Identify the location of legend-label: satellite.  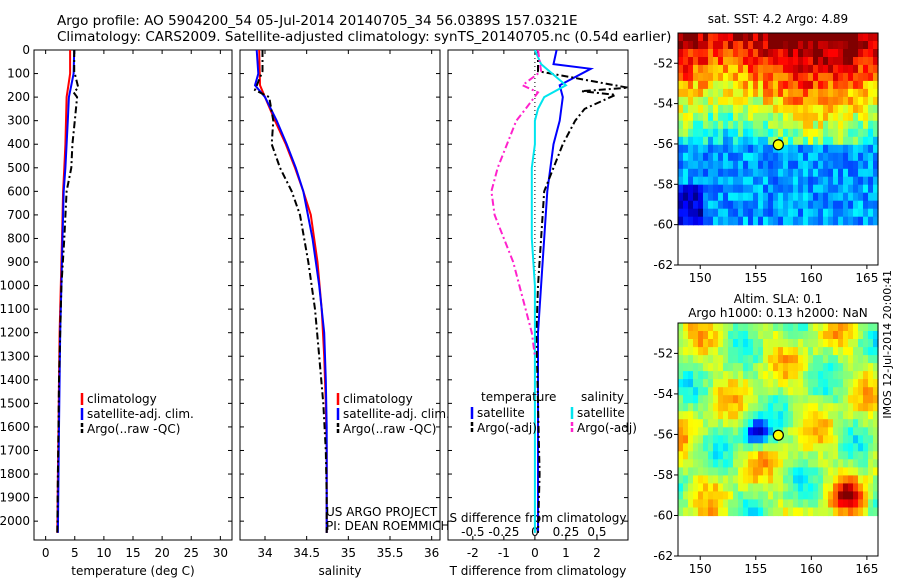
(601, 413).